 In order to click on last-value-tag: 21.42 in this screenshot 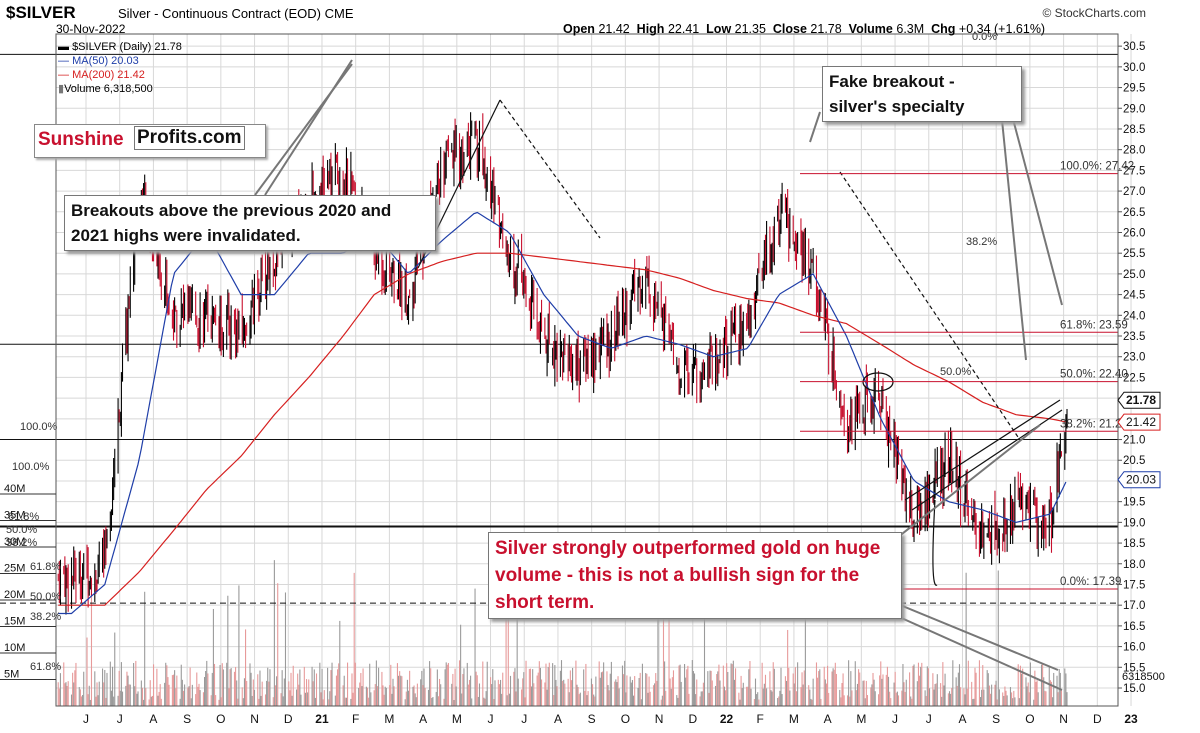, I will do `click(1139, 422)`.